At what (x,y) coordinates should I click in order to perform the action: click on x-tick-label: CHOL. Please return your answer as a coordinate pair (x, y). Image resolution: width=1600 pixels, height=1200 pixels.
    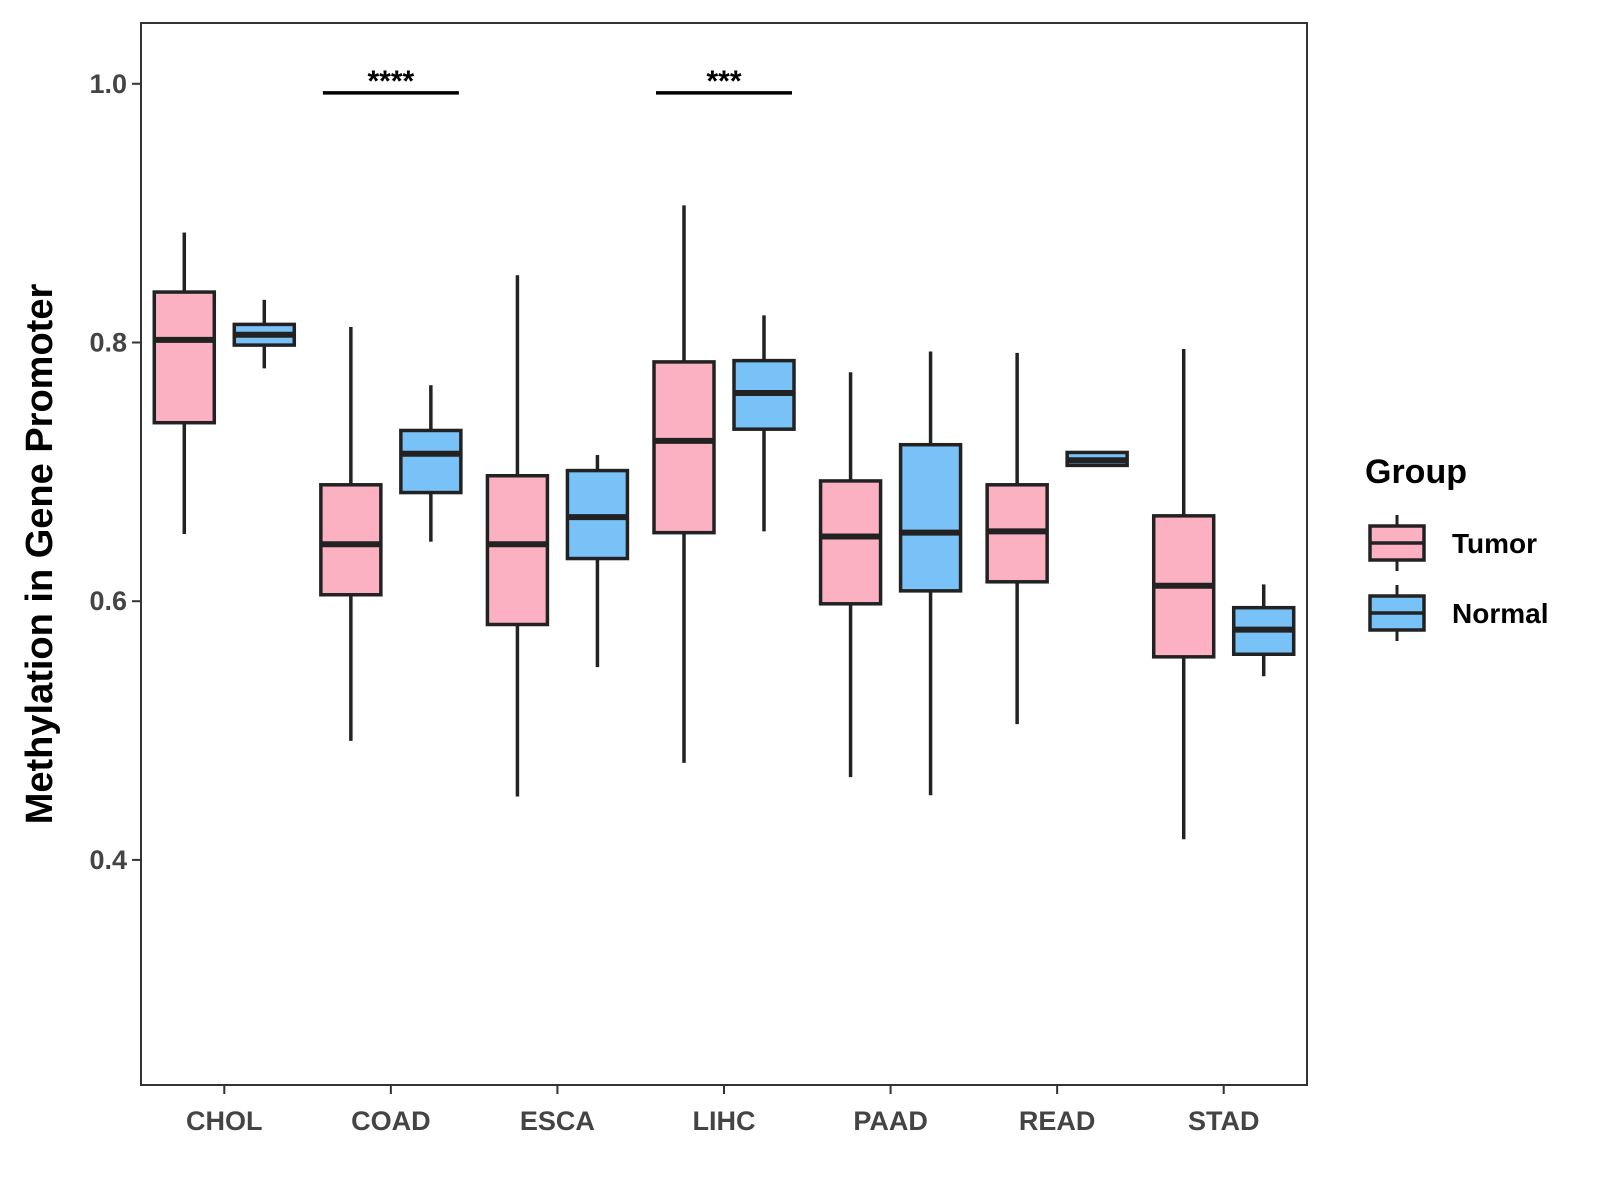
    Looking at the image, I should click on (224, 1121).